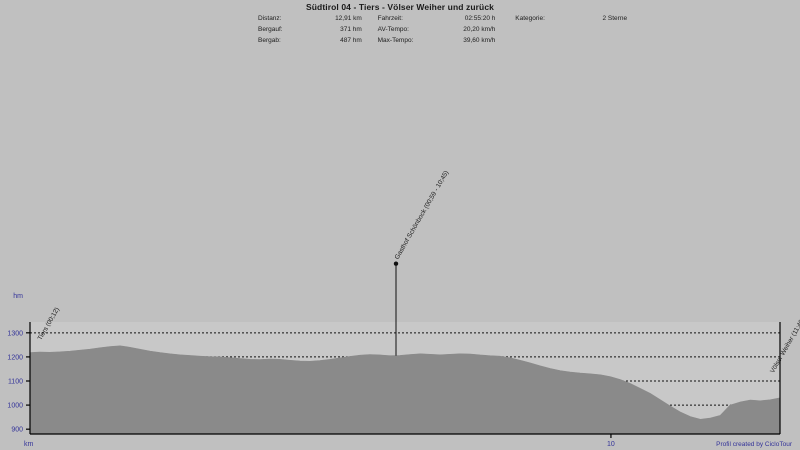  I want to click on stat-value-av-tempo: 20,20 km/h, so click(479, 29).